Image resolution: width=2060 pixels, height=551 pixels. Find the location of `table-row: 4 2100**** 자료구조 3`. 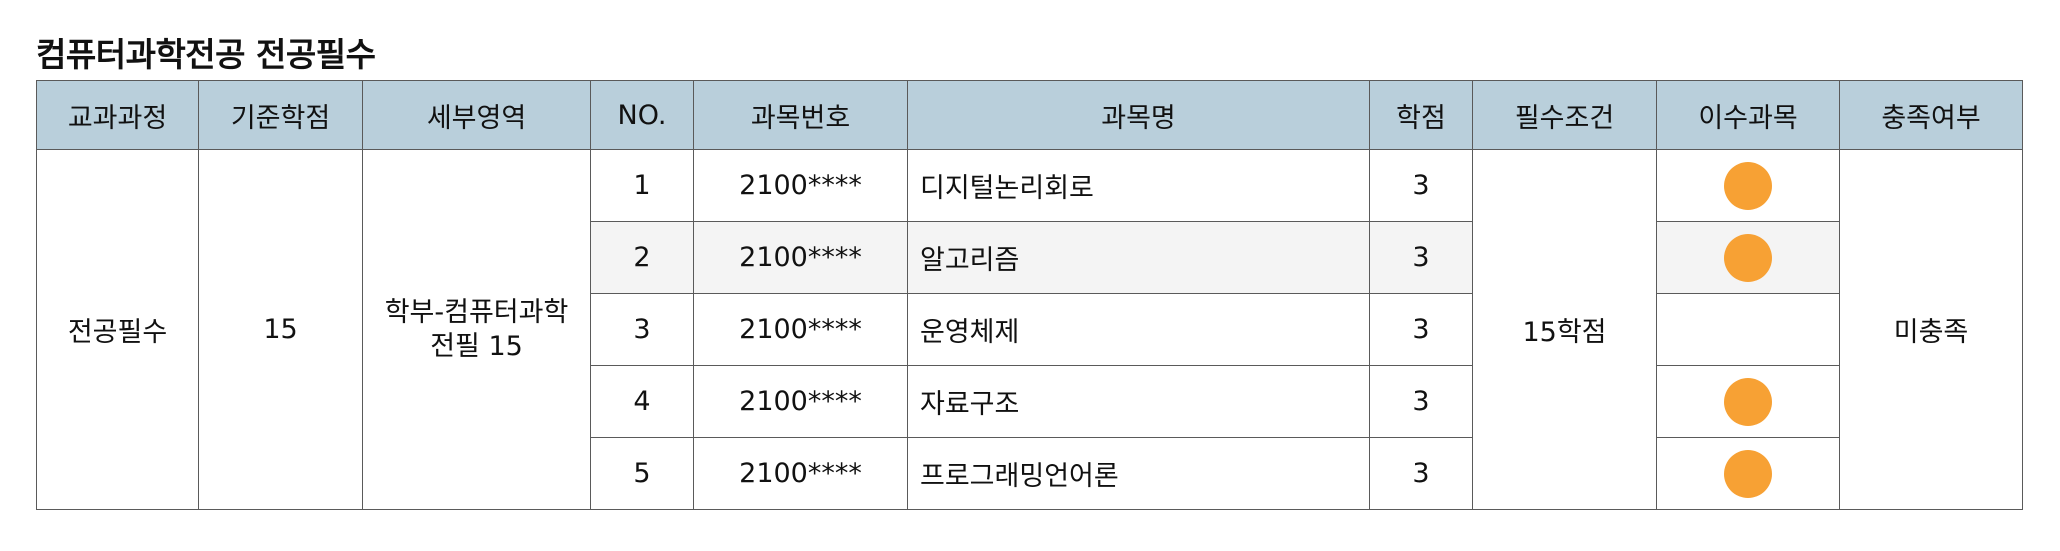

table-row: 4 2100**** 자료구조 3 is located at coordinates (1030, 401).